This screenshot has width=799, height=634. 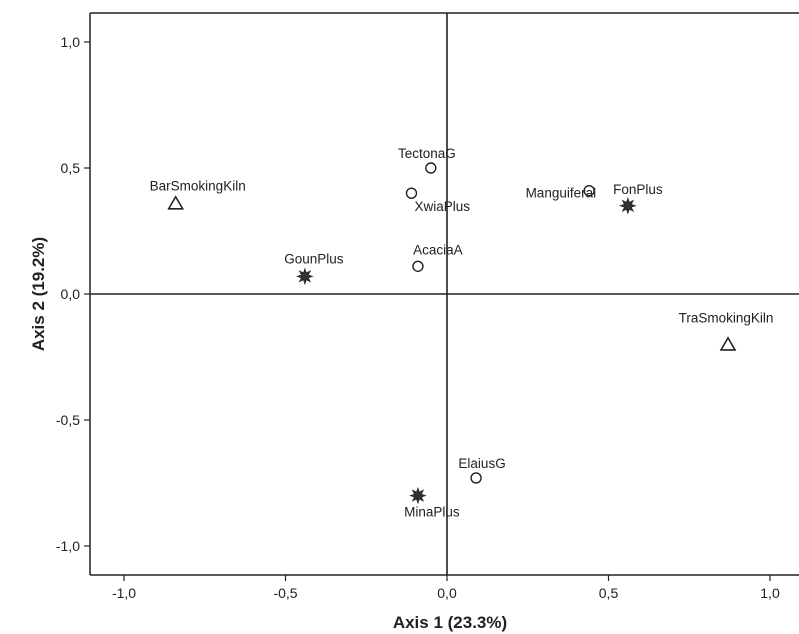 I want to click on point-label: MinaPlus, so click(x=432, y=512).